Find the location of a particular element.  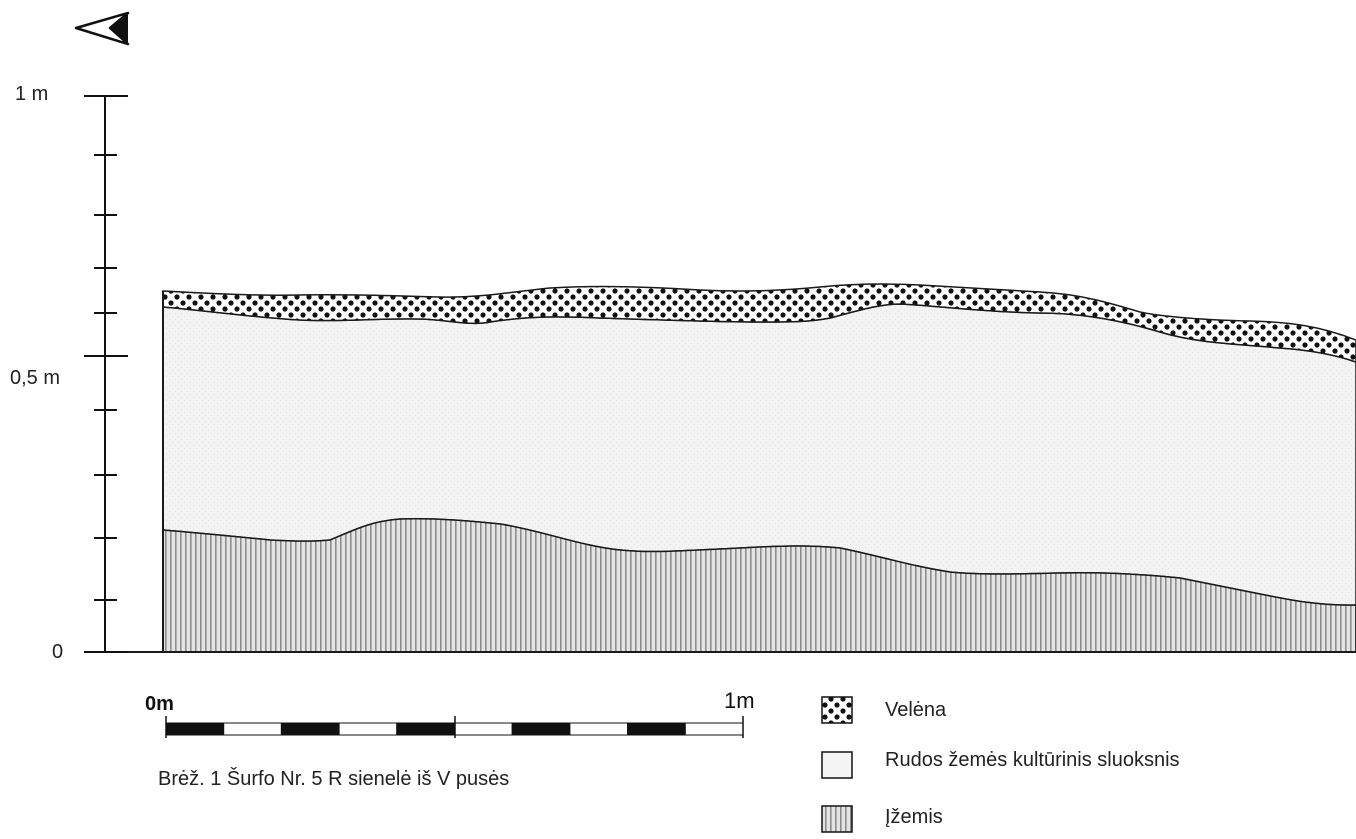

scale-start-label: 0m is located at coordinates (159, 704).